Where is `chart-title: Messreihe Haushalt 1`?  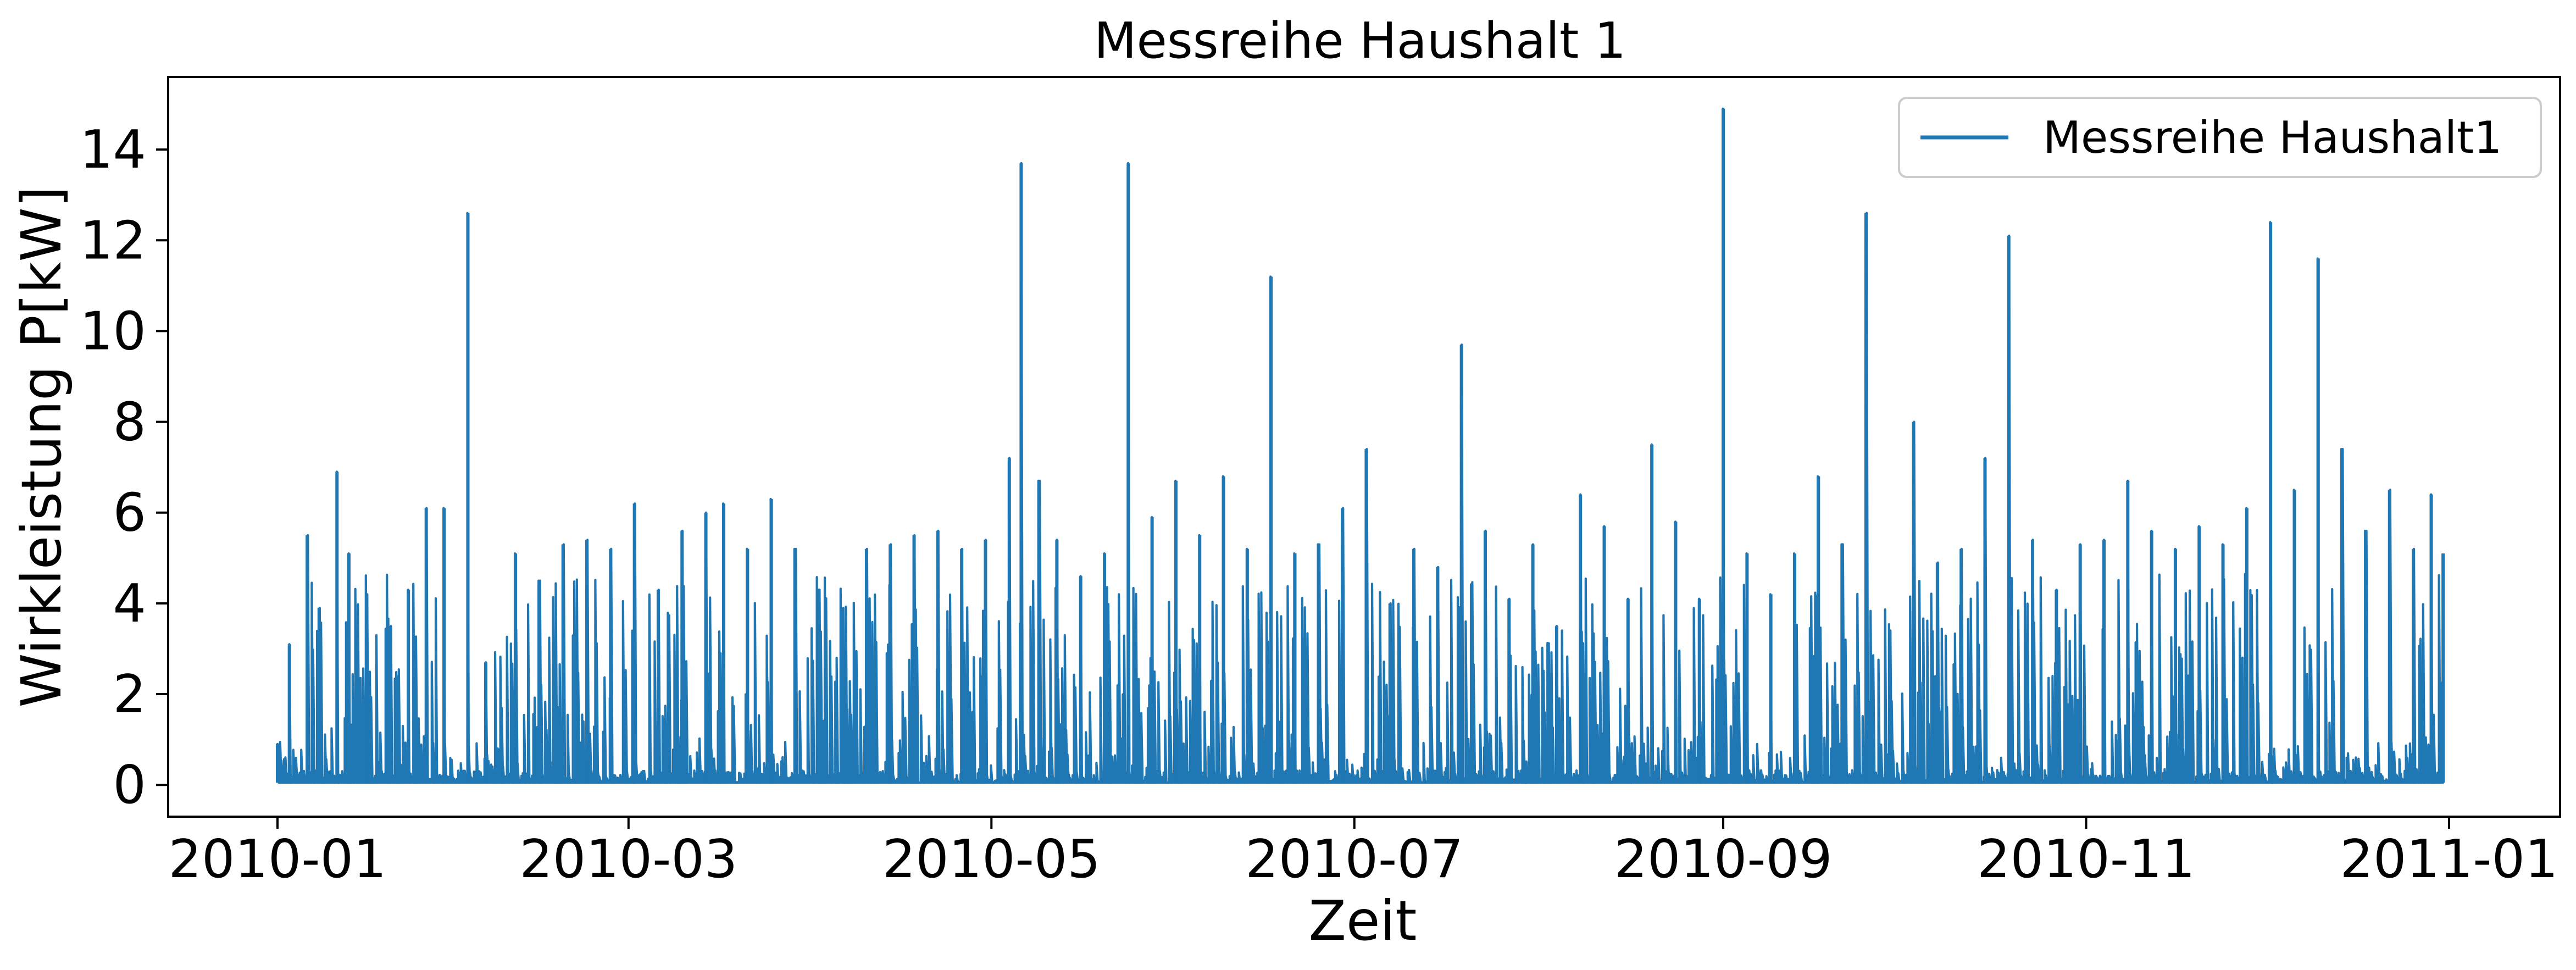
chart-title: Messreihe Haushalt 1 is located at coordinates (1360, 41).